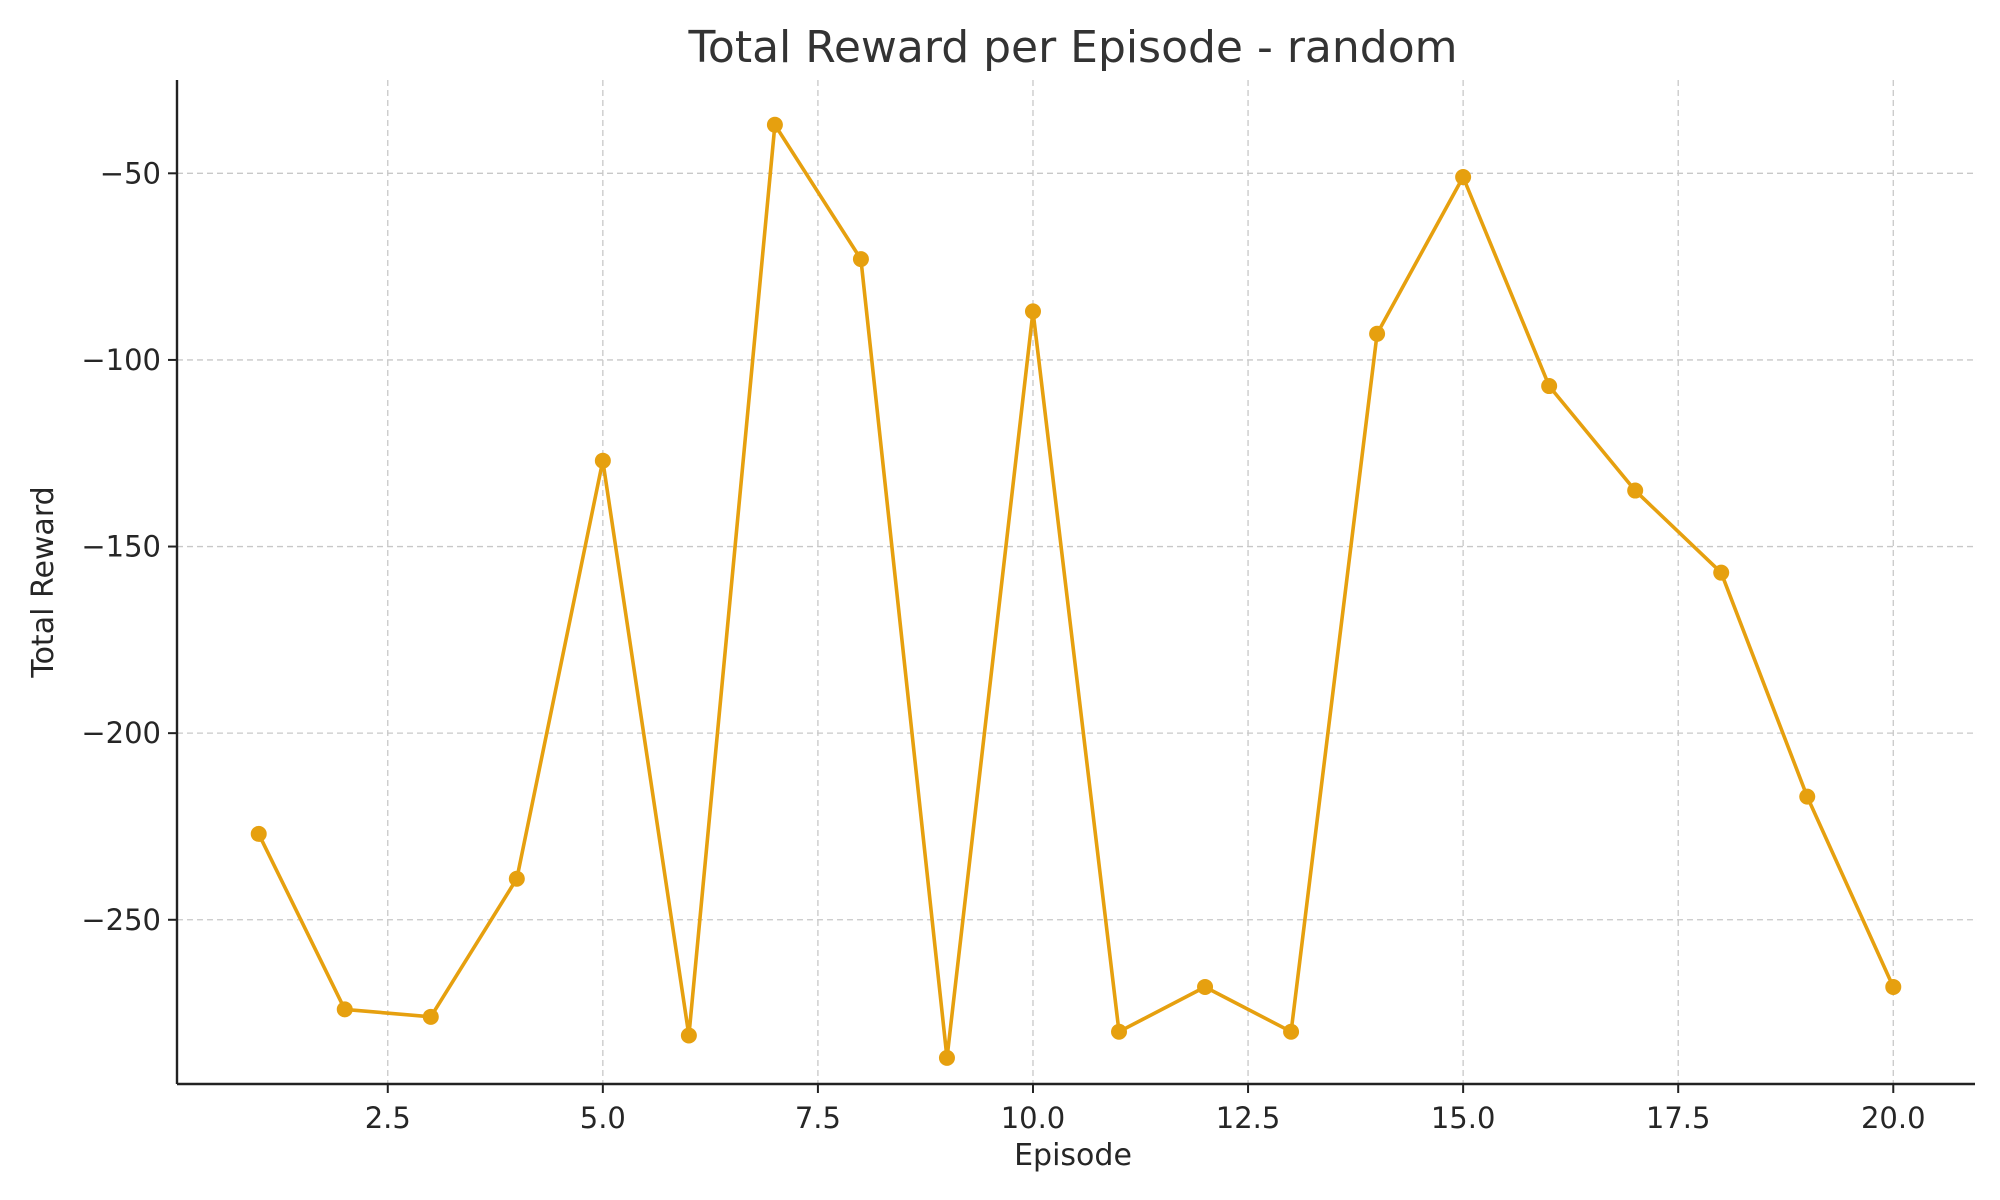 Image resolution: width=2000 pixels, height=1200 pixels. Describe the element at coordinates (121, 360) in the screenshot. I see `y-tick-label: −100` at that location.